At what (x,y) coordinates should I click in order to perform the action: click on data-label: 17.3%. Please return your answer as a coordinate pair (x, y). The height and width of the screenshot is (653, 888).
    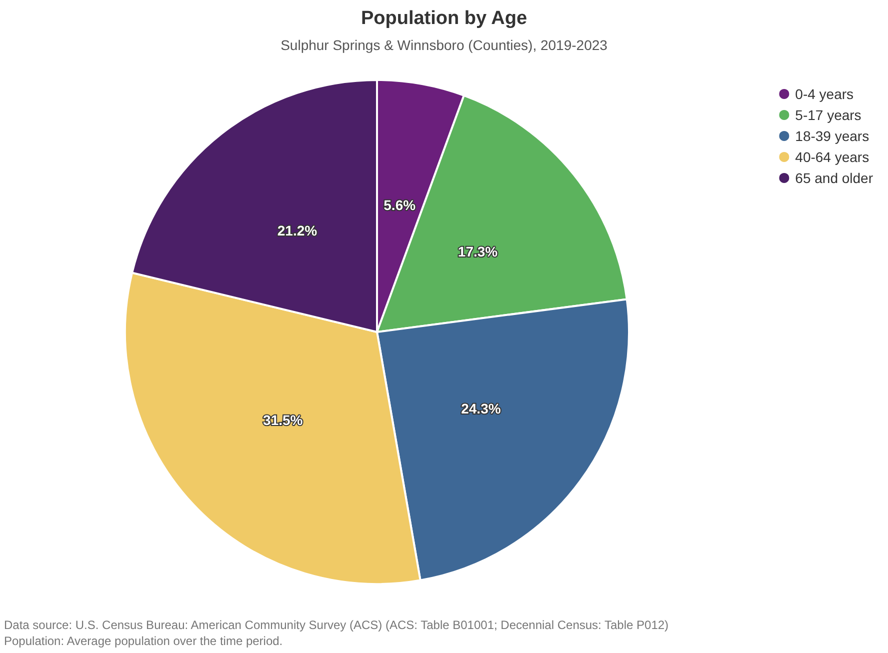
    Looking at the image, I should click on (478, 251).